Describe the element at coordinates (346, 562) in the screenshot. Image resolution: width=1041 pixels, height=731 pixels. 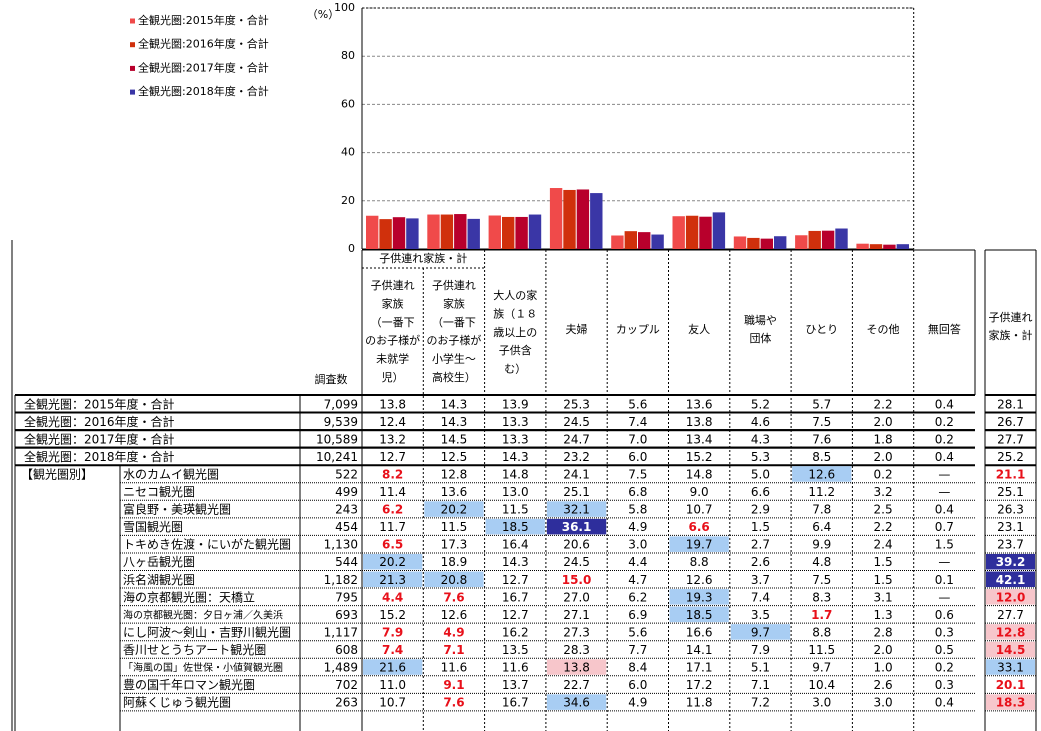
I see `row-n: 544` at that location.